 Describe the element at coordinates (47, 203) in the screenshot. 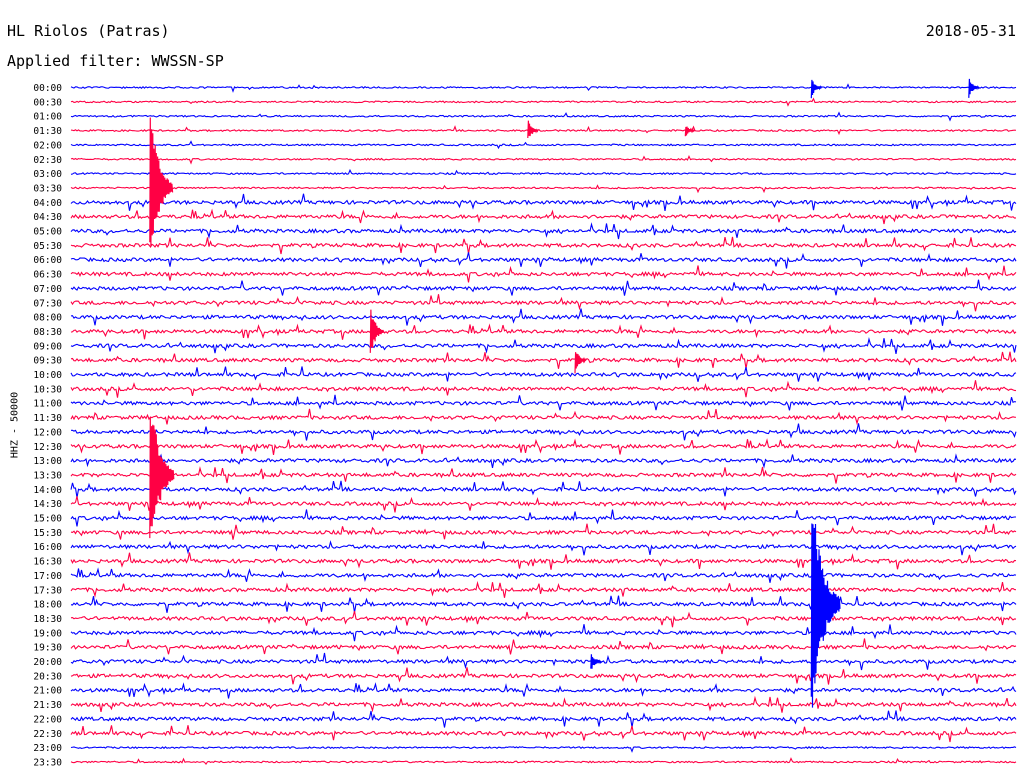

I see `row-time-label: 04:00` at that location.